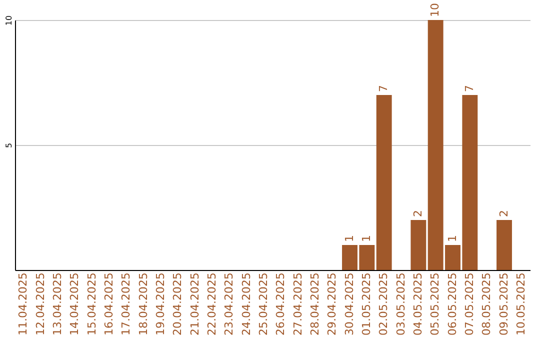 The width and height of the screenshot is (540, 340). Describe the element at coordinates (143, 304) in the screenshot. I see `x-tick-label: 18.04.2025` at that location.